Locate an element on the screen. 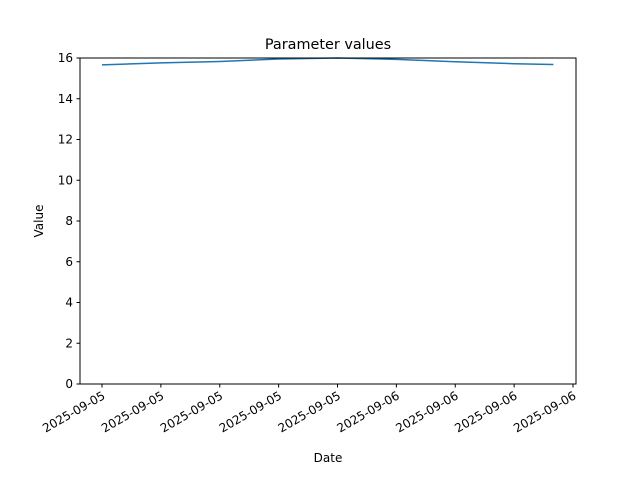 This screenshot has width=640, height=484. x-axis-label: Date is located at coordinates (328, 458).